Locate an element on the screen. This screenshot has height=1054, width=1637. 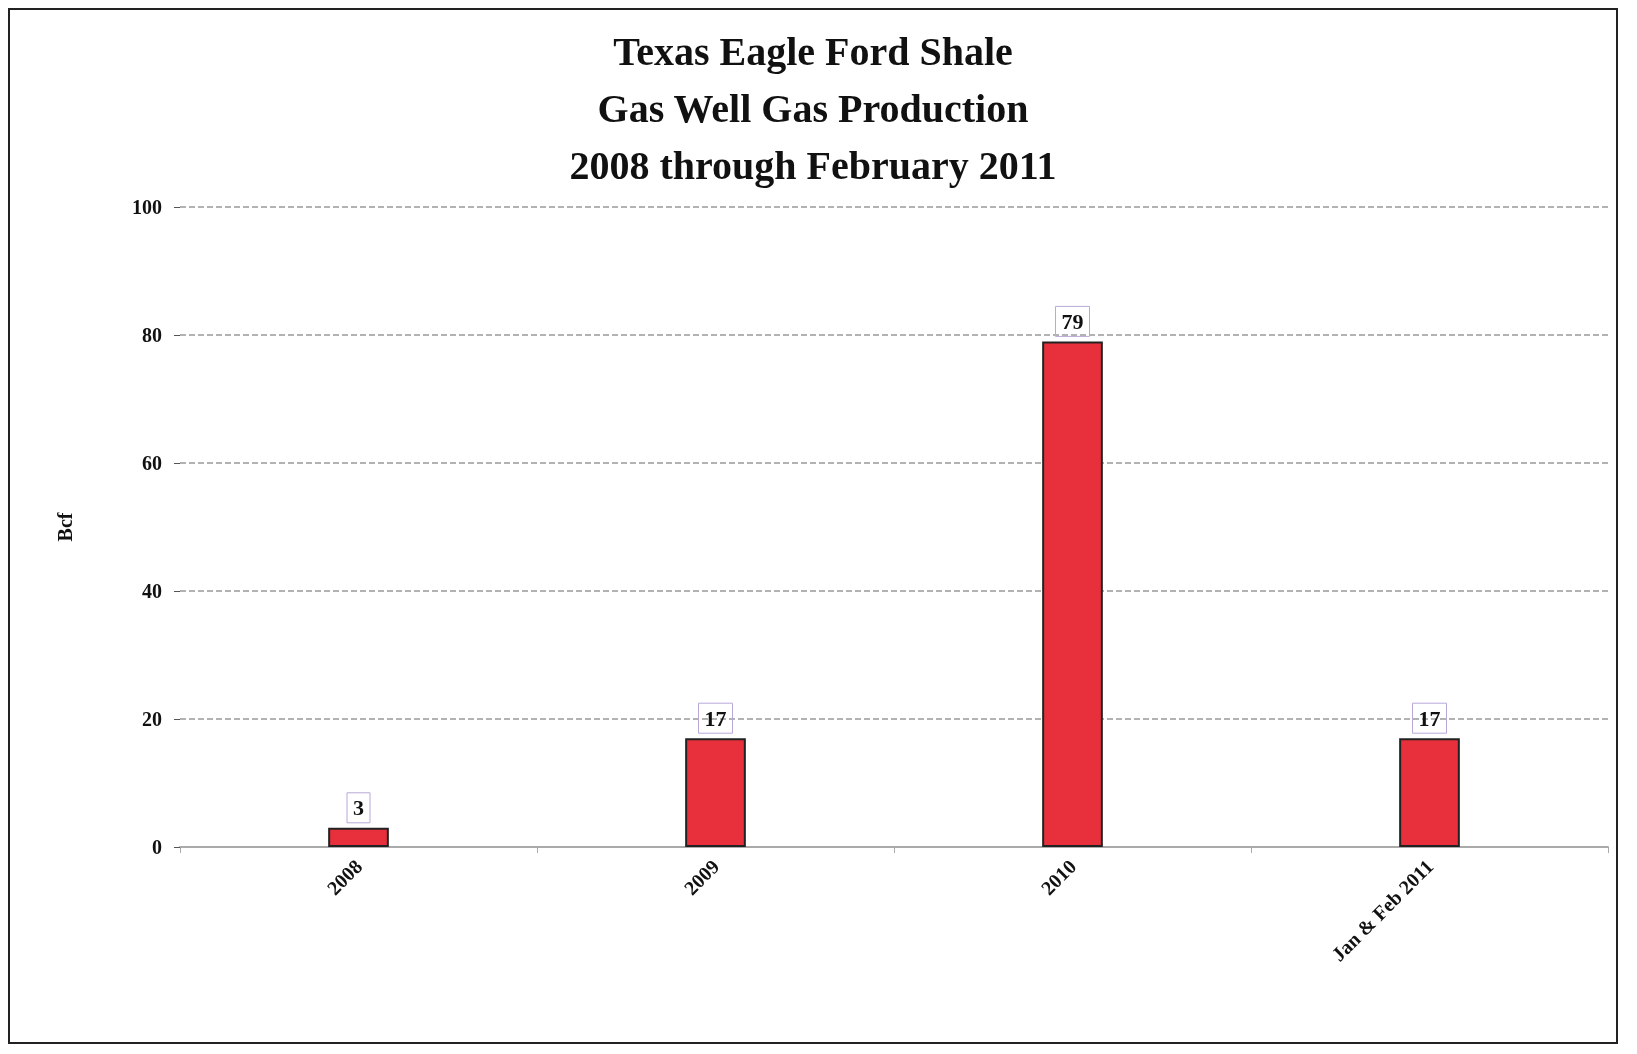
data-label: 3 is located at coordinates (358, 808).